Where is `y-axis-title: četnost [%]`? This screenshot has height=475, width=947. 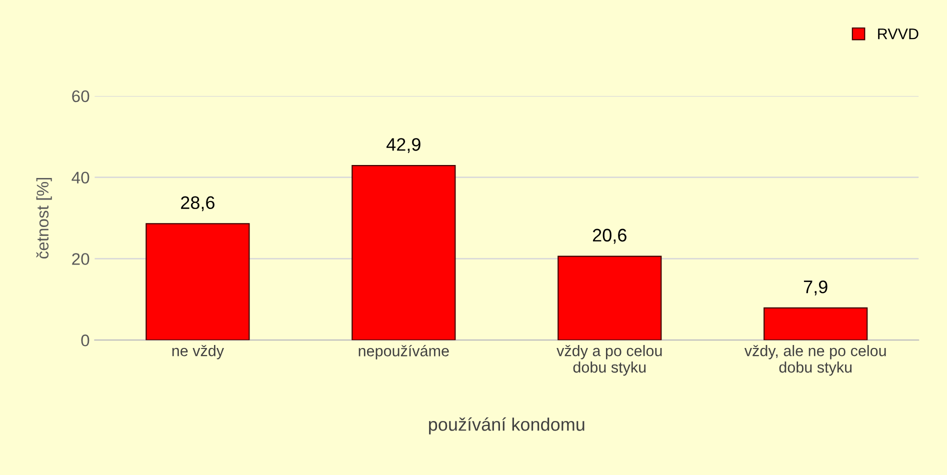
y-axis-title: četnost [%] is located at coordinates (44, 218).